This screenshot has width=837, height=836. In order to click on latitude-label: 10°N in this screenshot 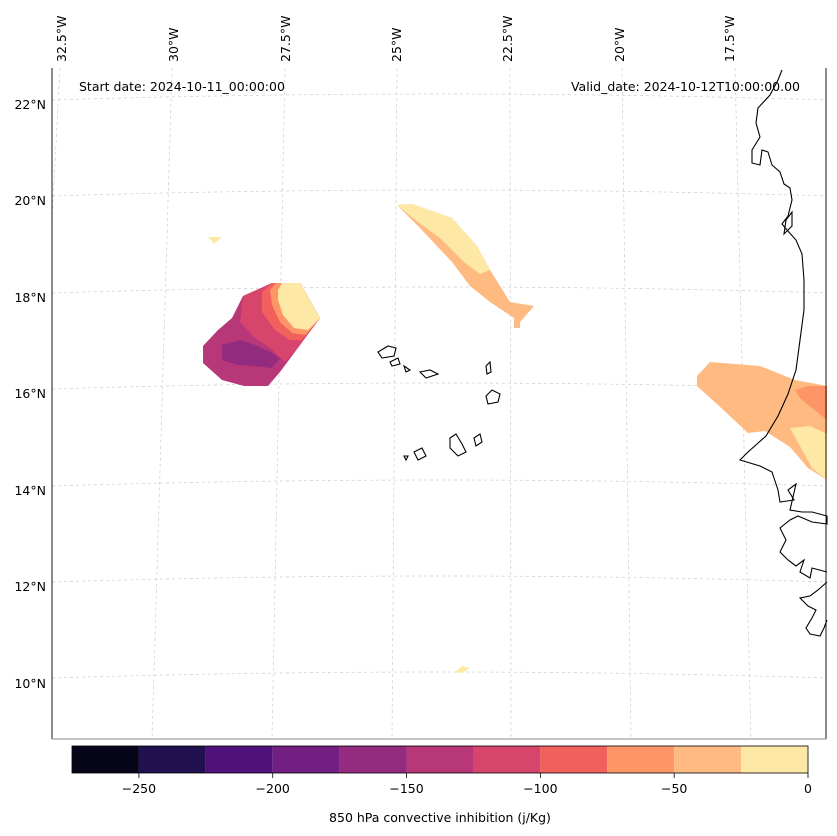, I will do `click(30, 683)`.